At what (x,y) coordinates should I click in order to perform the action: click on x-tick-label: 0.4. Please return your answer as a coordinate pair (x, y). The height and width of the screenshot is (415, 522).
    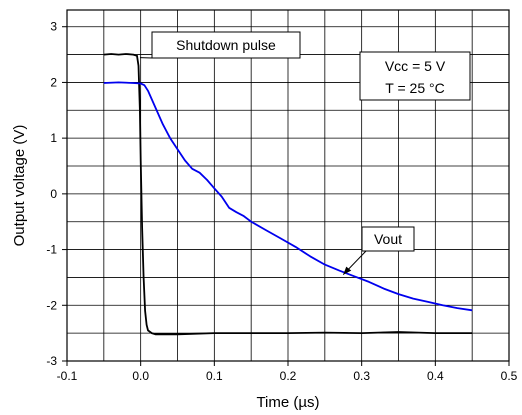
    Looking at the image, I should click on (435, 376).